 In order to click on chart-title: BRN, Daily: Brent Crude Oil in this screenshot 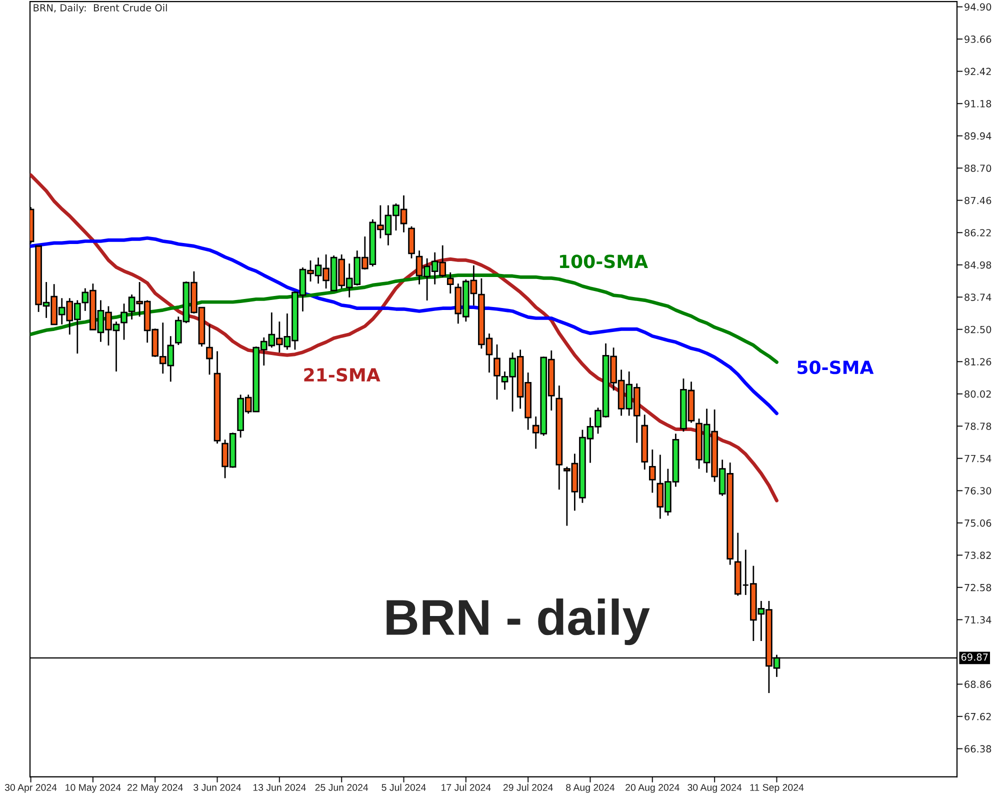, I will do `click(100, 9)`.